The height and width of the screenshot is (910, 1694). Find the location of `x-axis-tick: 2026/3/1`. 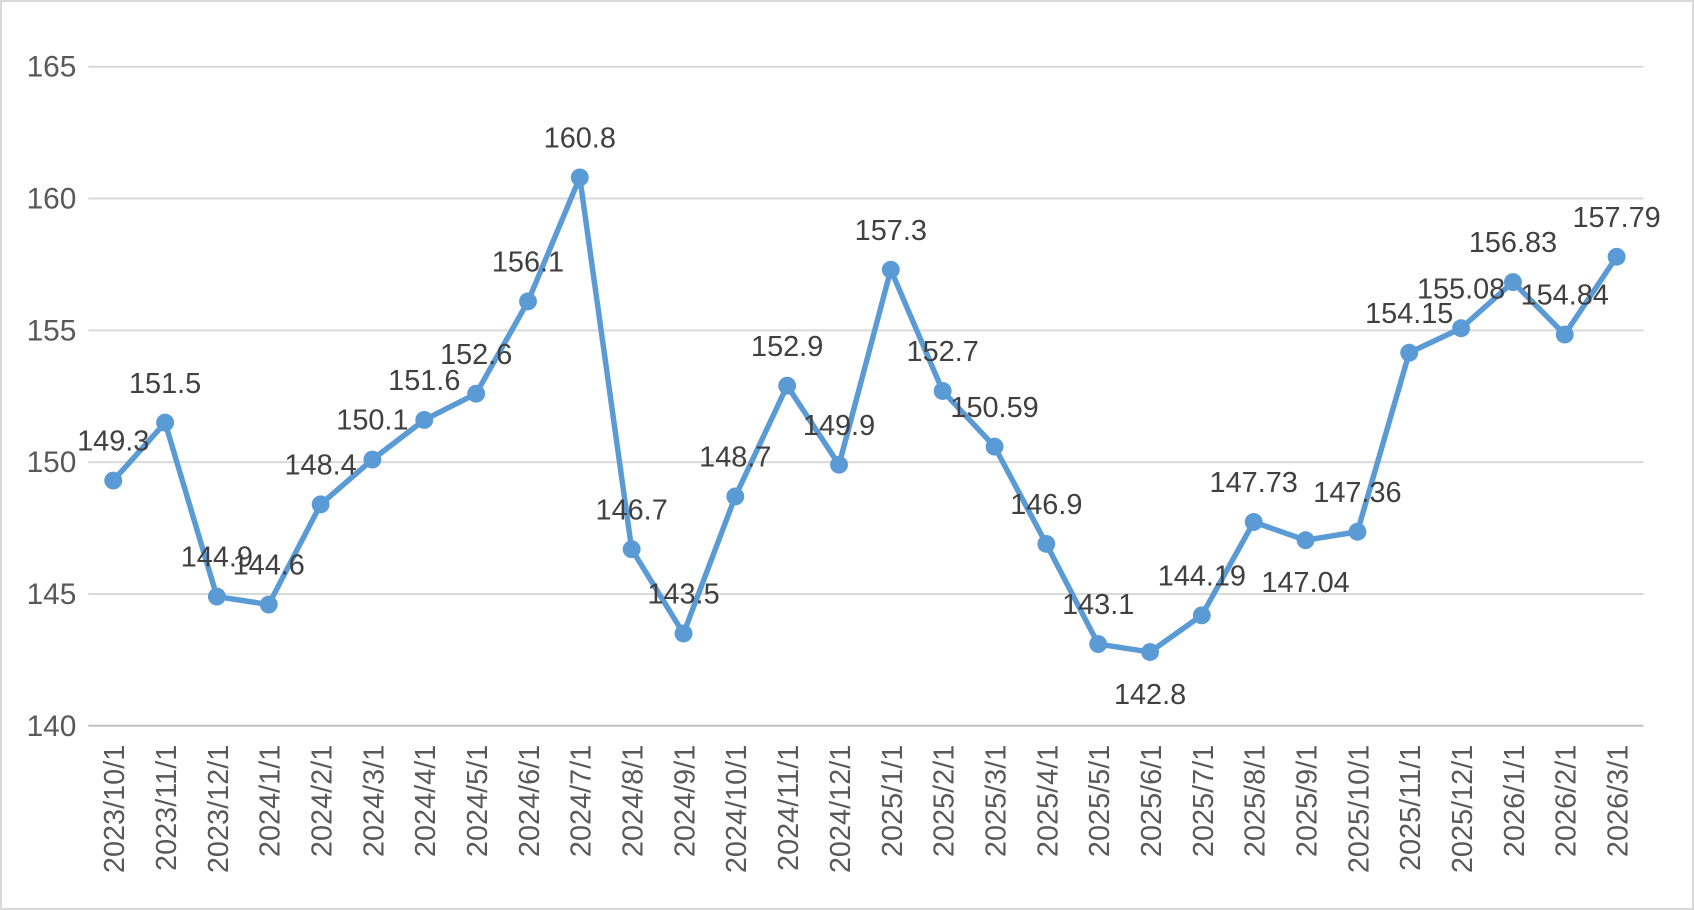

x-axis-tick: 2026/3/1 is located at coordinates (1619, 801).